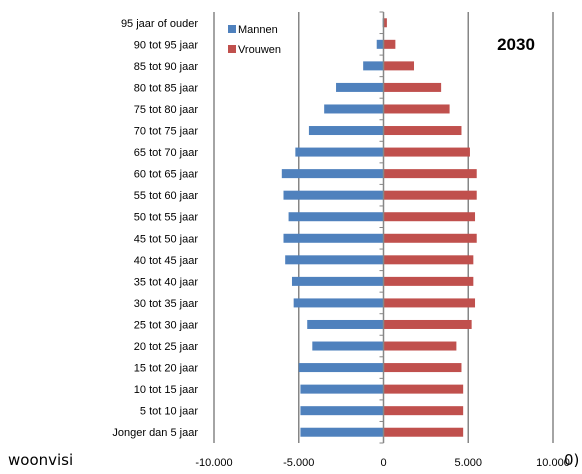  What do you see at coordinates (166, 218) in the screenshot?
I see `category-label: 50 tot 55 jaar` at bounding box center [166, 218].